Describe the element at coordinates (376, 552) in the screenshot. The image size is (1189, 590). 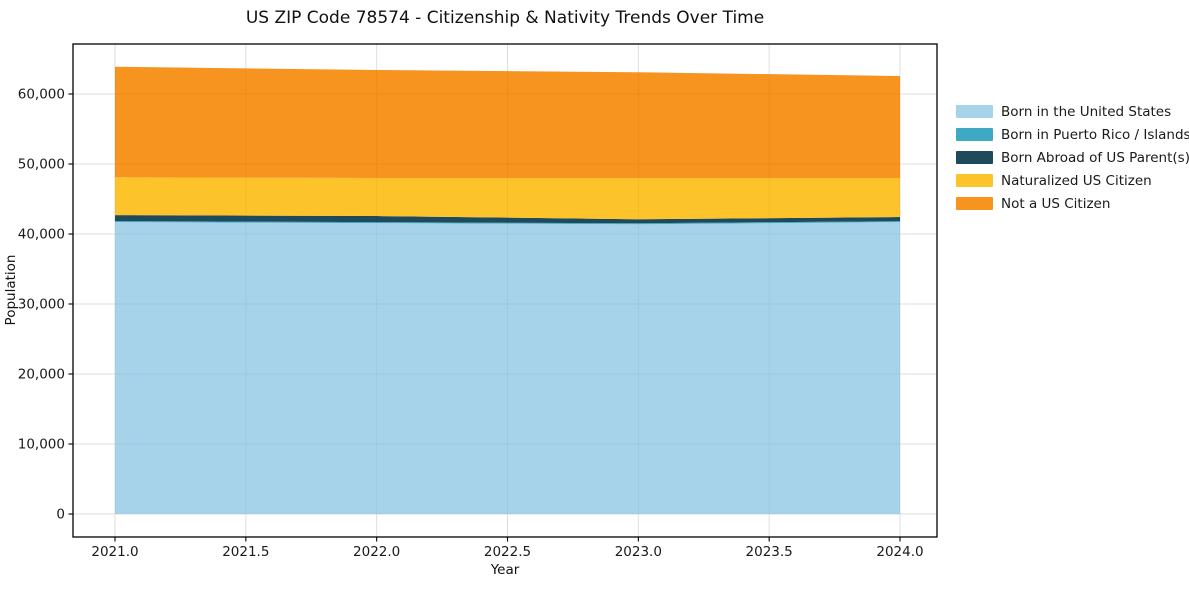
I see `x-tick-label: 2022.0` at that location.